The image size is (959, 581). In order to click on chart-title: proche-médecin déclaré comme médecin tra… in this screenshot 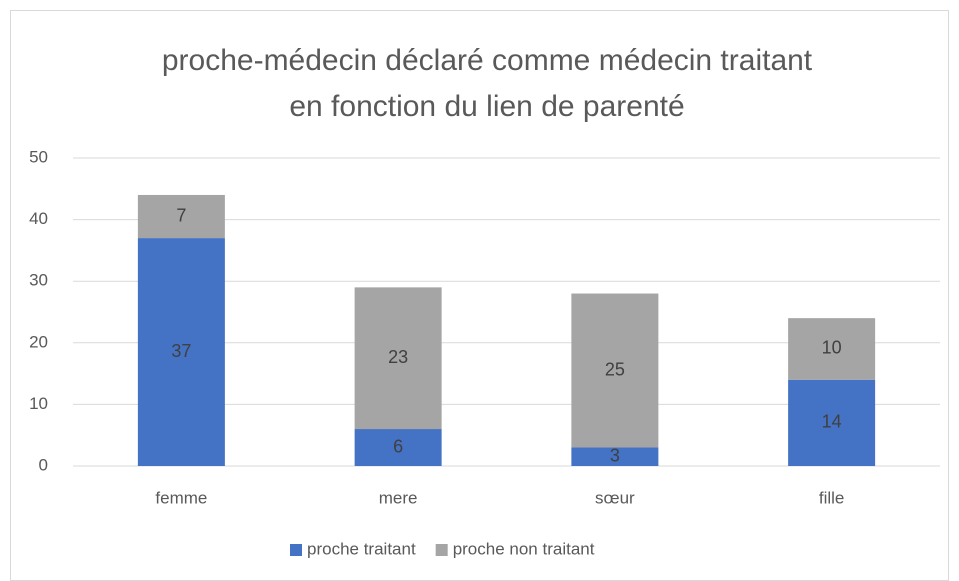, I will do `click(487, 60)`.